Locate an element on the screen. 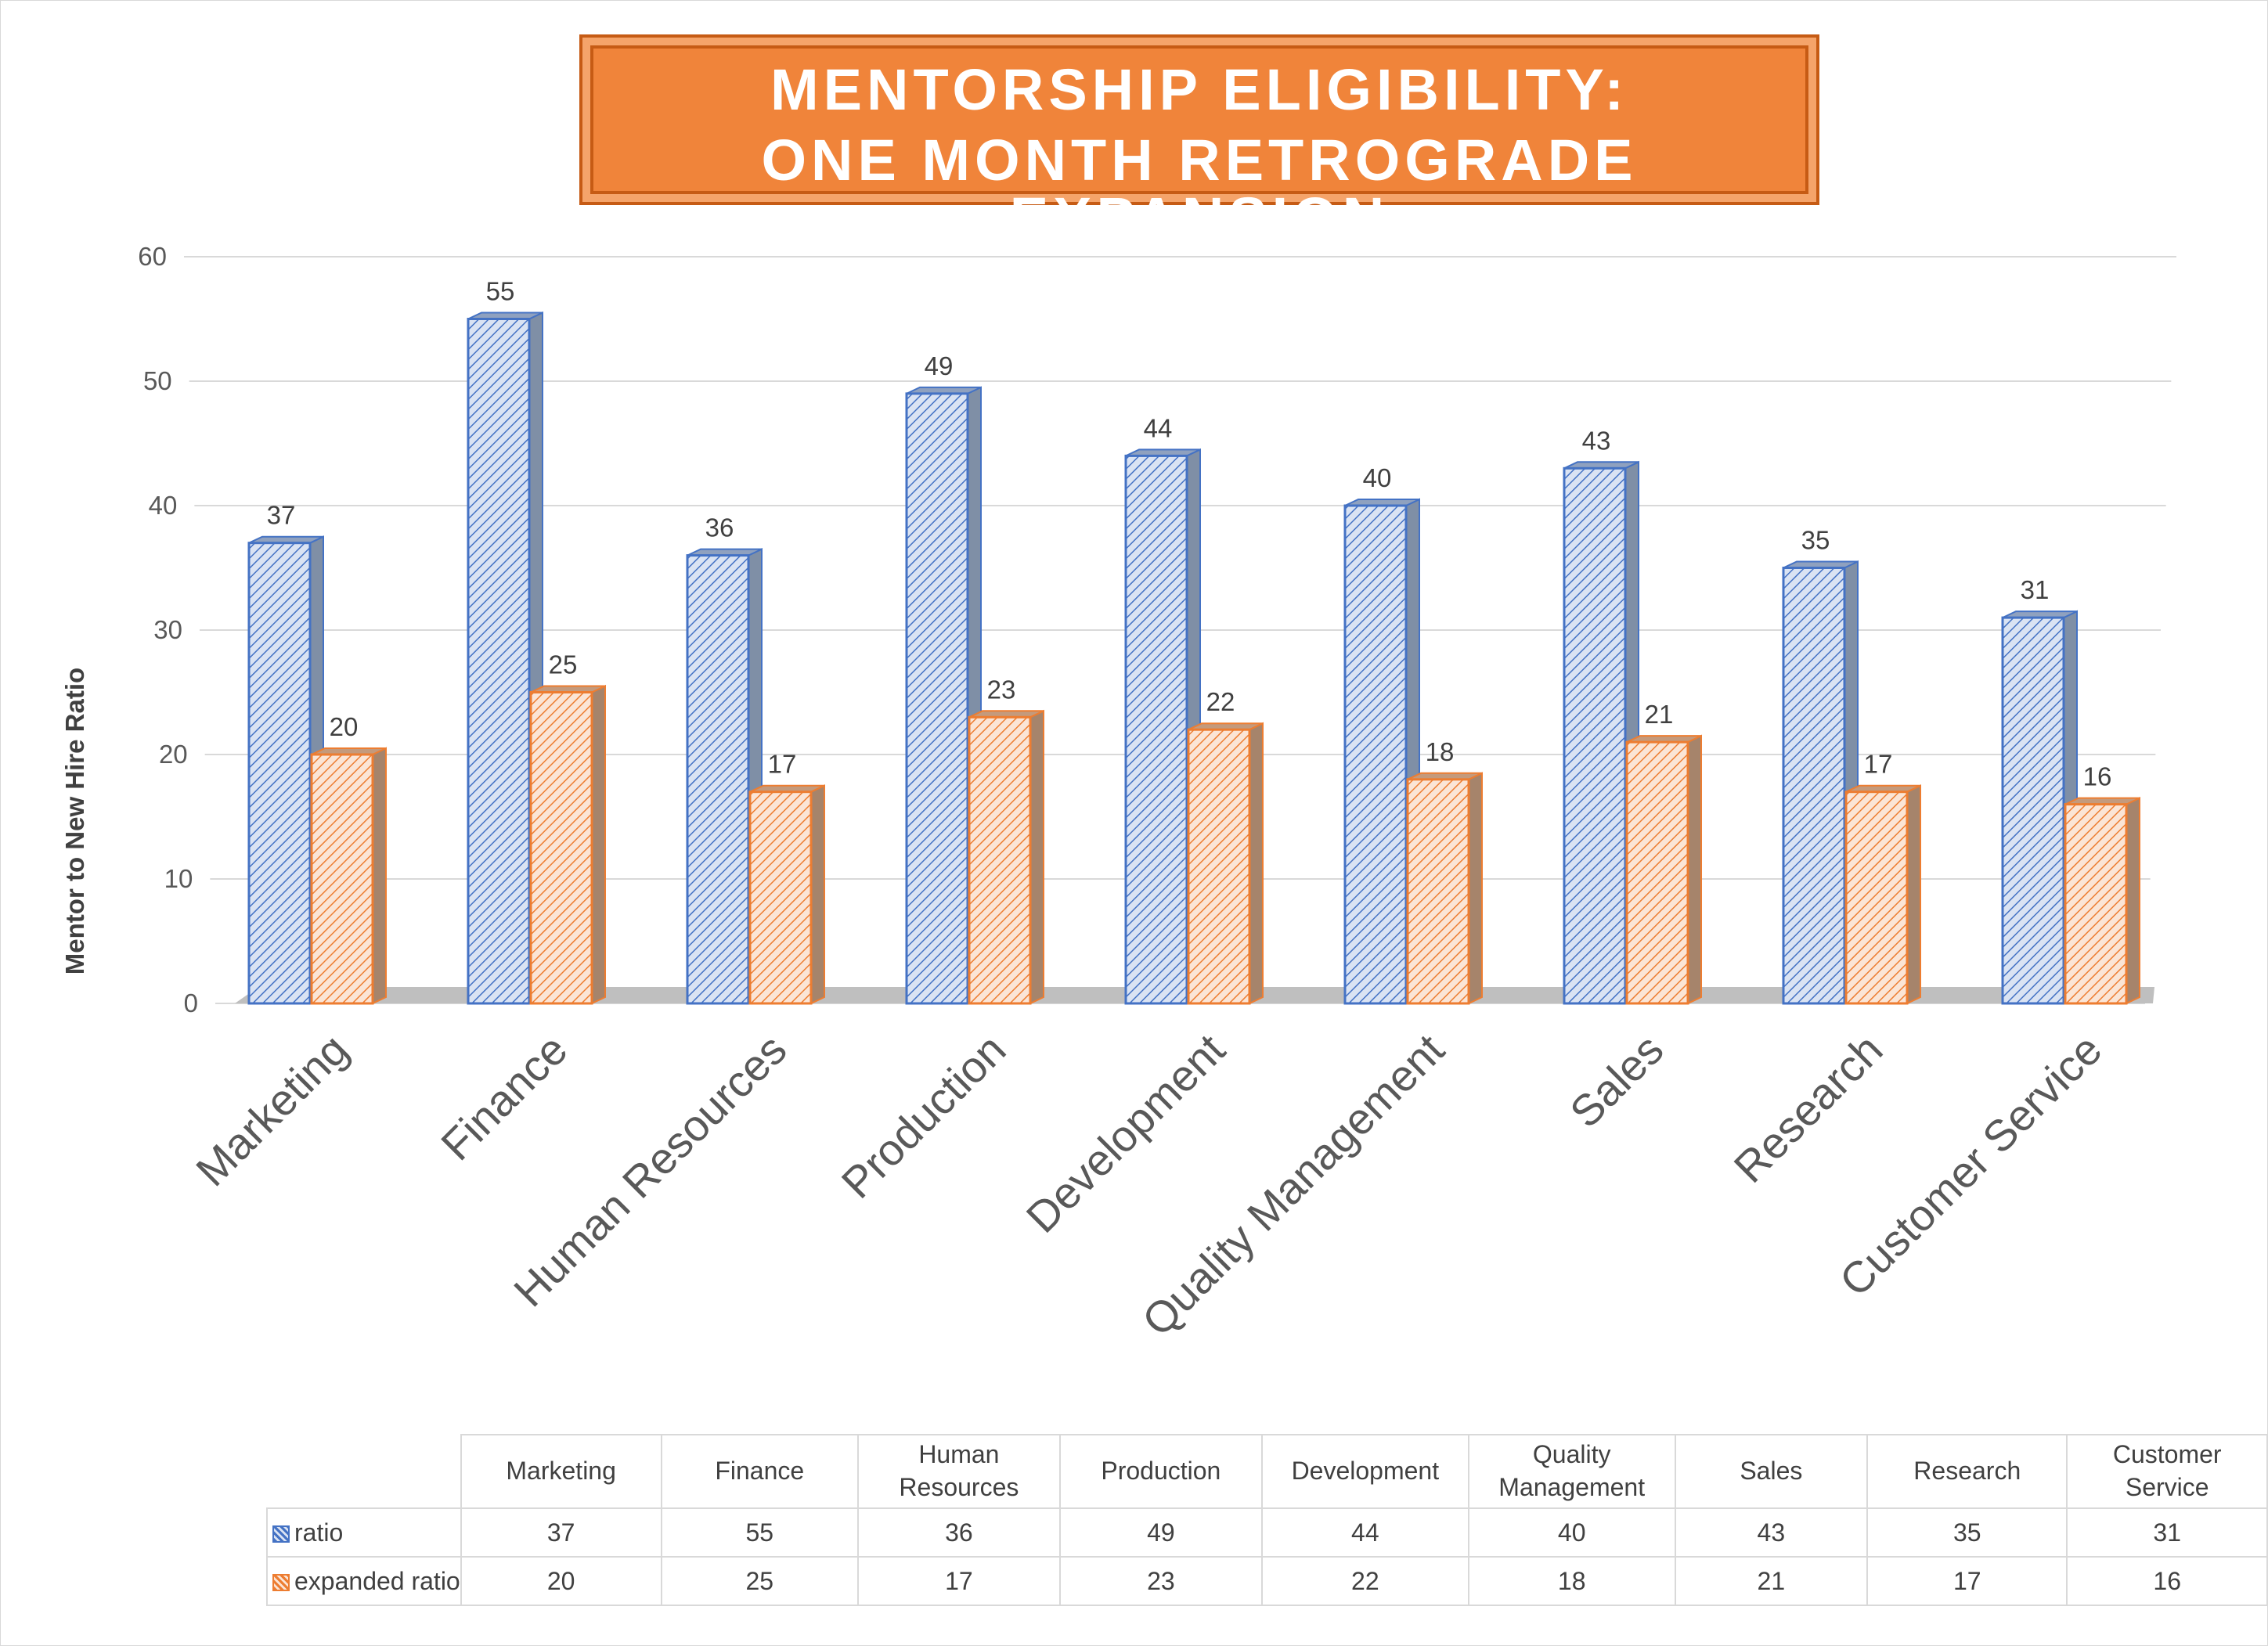 This screenshot has width=2268, height=1646. data-table-cell: 31 is located at coordinates (2167, 1532).